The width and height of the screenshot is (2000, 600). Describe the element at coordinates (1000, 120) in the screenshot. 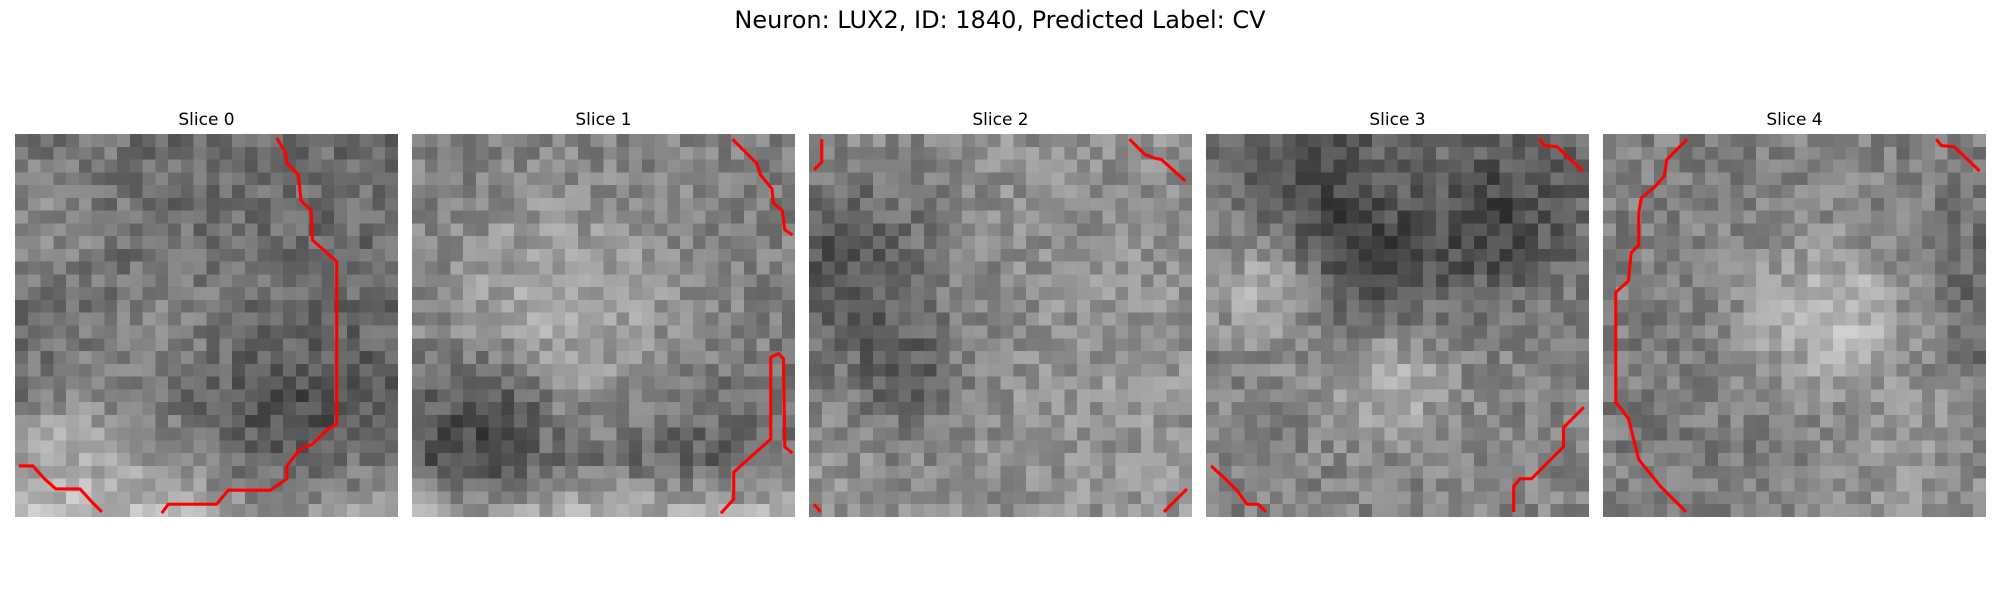

I see `slice-title: Slice 2` at that location.